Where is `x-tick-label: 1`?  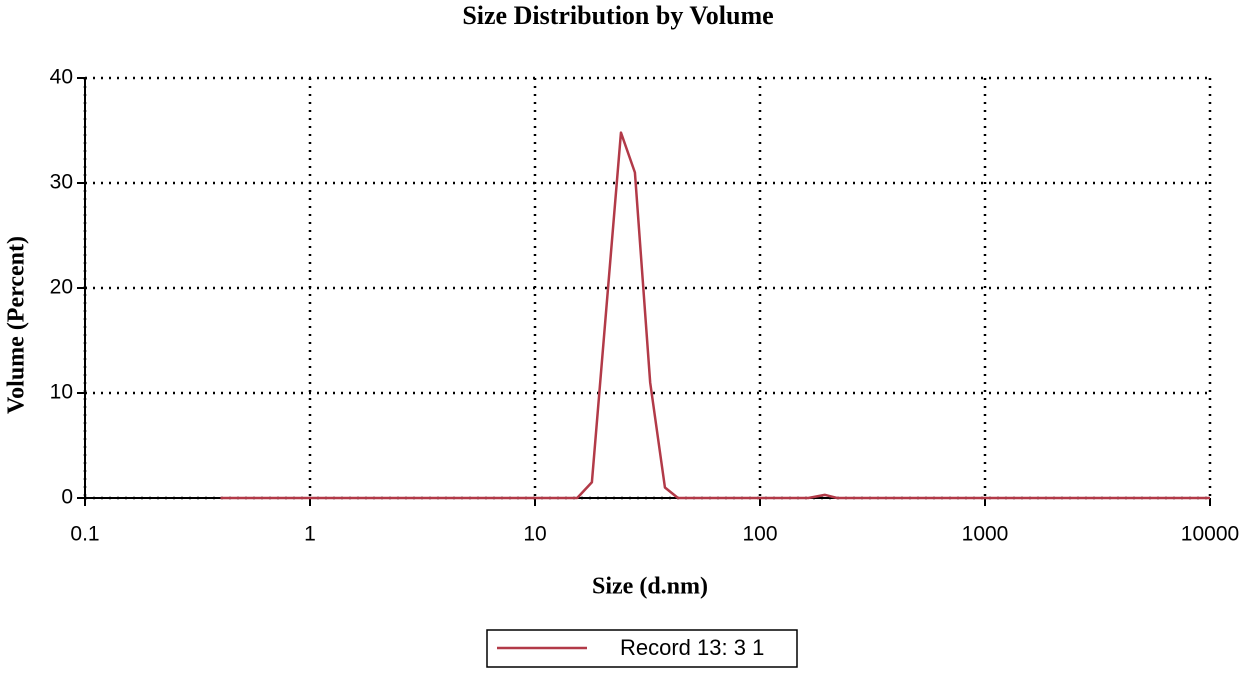
x-tick-label: 1 is located at coordinates (310, 534).